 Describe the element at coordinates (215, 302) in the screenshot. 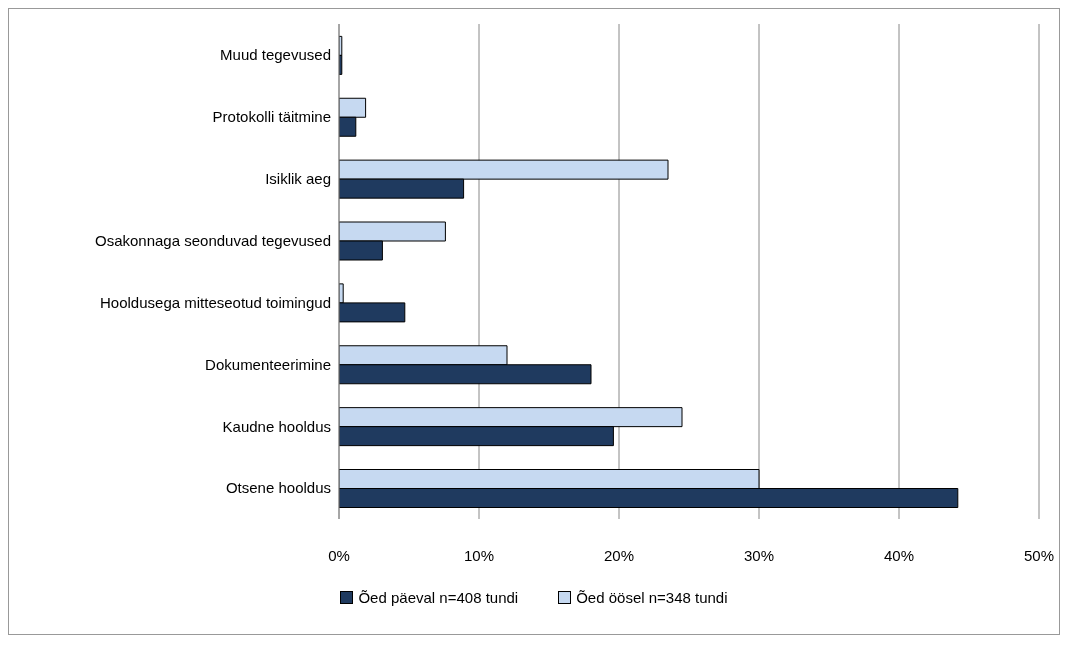

I see `y-tick-label: Hooldusega mitteseotud toimingud` at that location.